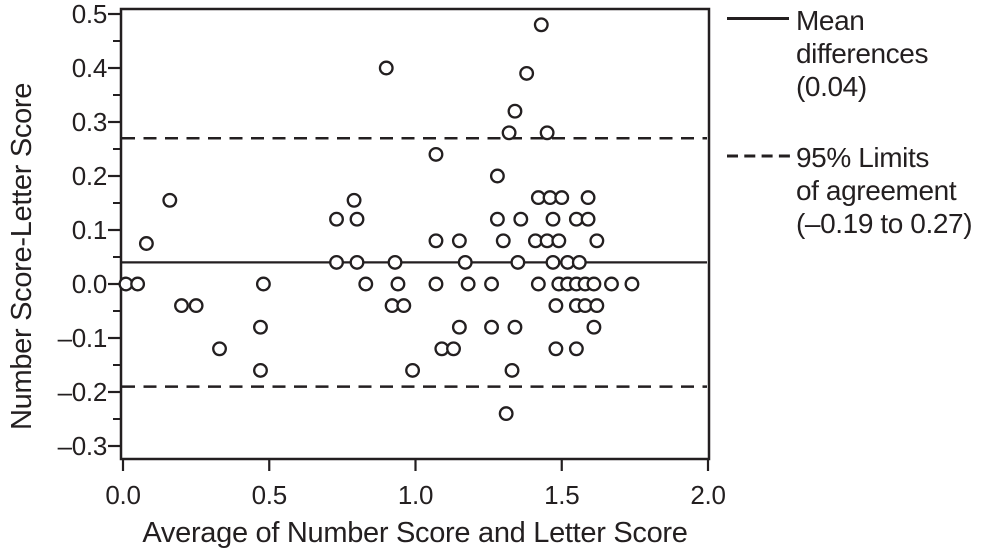  I want to click on x-axis-tick-label: 1.5, so click(561, 495).